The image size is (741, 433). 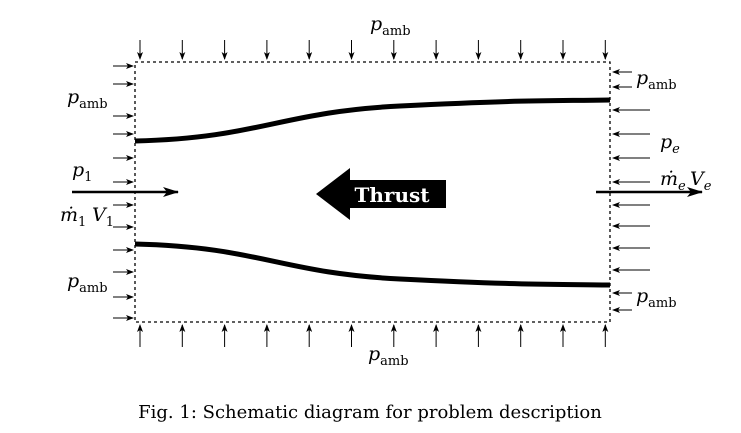 I want to click on label: p1, so click(x=82, y=172).